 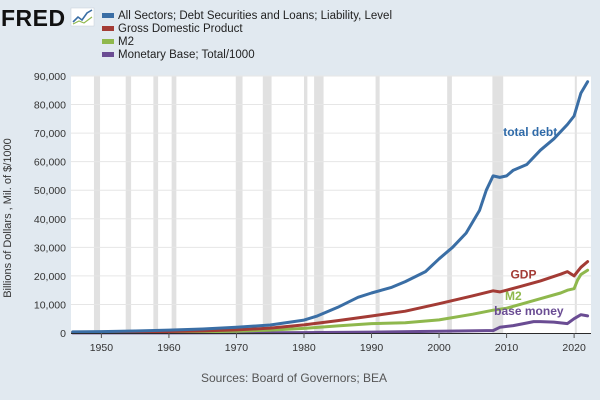 I want to click on x-tick-label: 1950, so click(x=102, y=348).